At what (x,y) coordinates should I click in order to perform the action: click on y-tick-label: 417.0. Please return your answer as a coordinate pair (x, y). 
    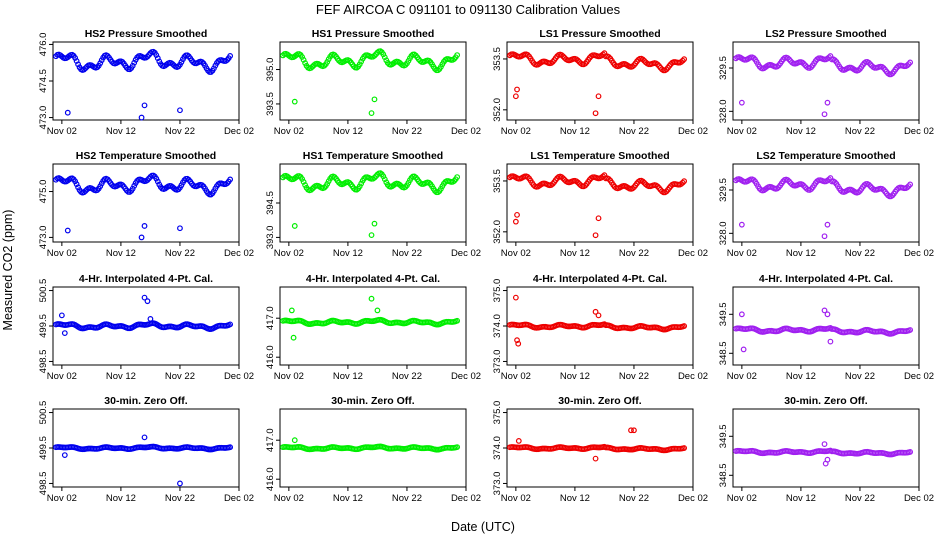
    Looking at the image, I should click on (270, 440).